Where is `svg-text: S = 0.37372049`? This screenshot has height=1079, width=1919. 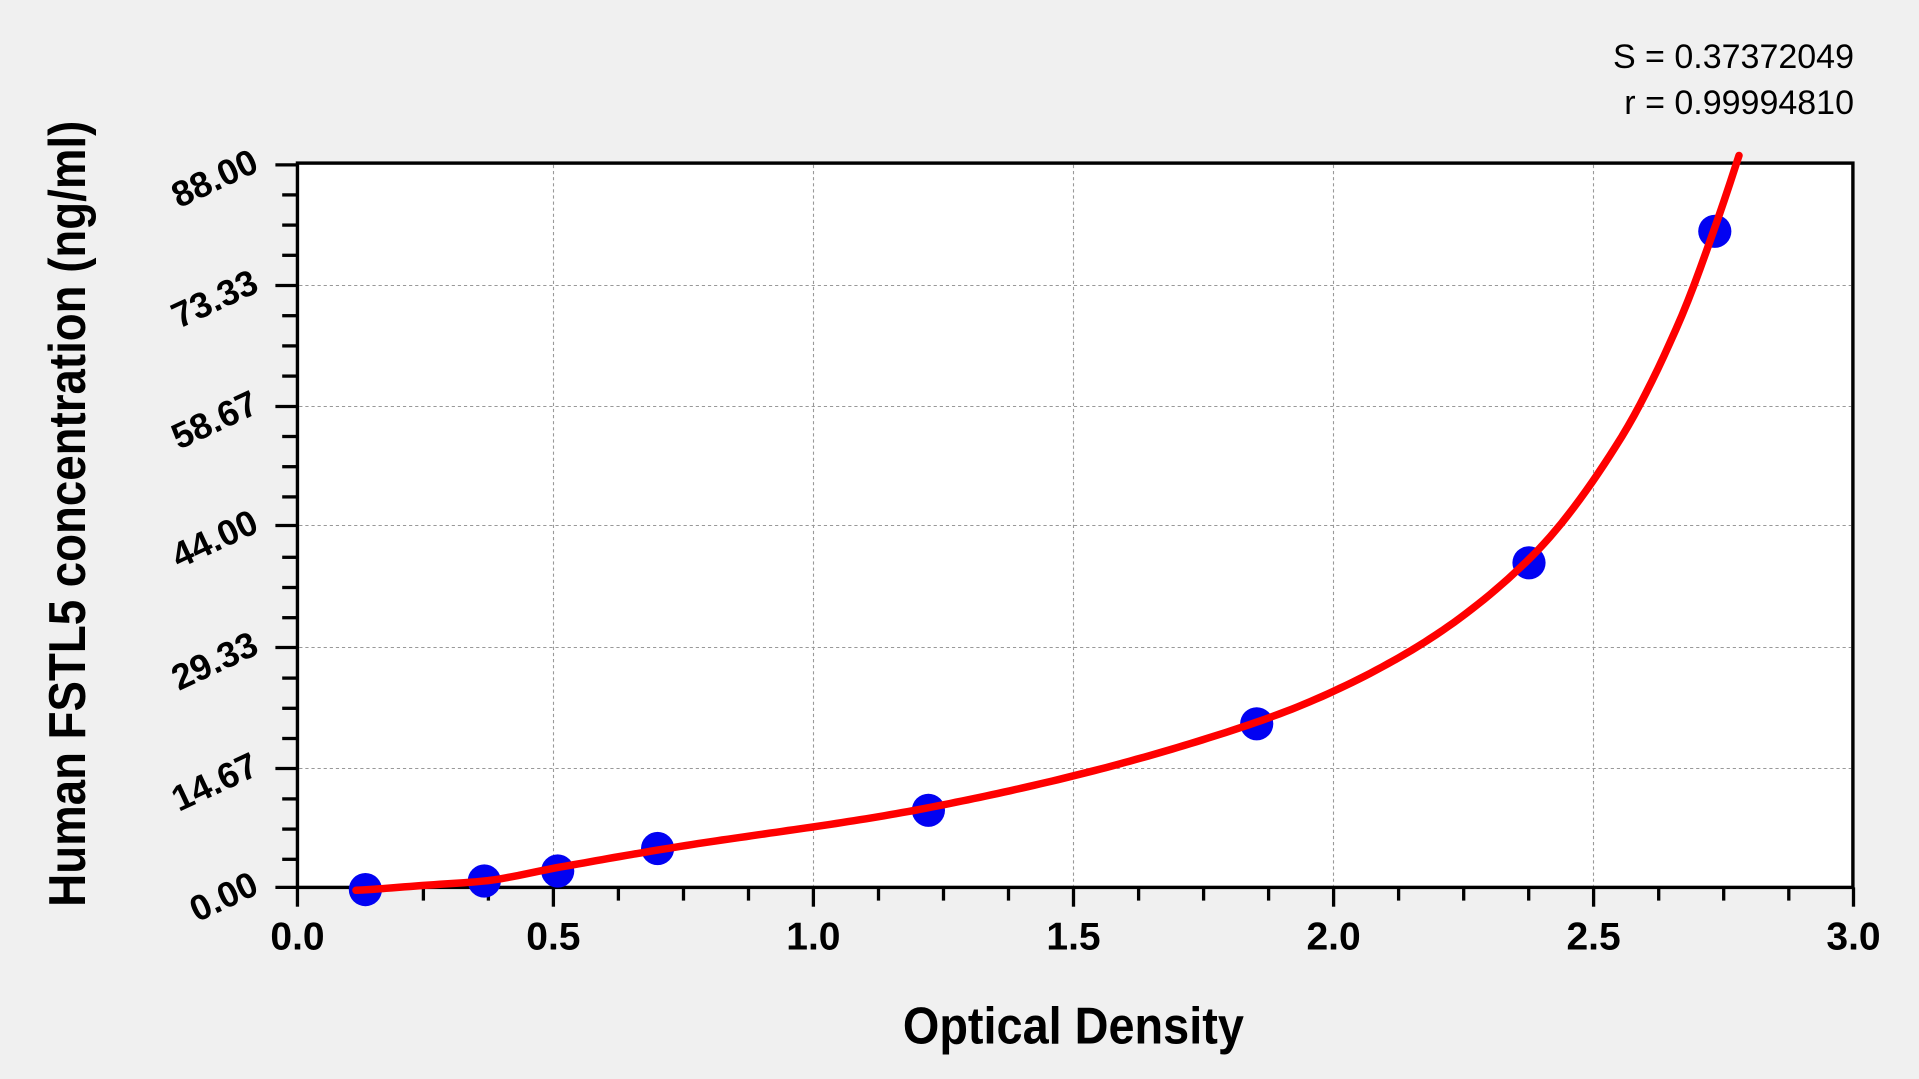
svg-text: S = 0.37372049 is located at coordinates (1733, 57).